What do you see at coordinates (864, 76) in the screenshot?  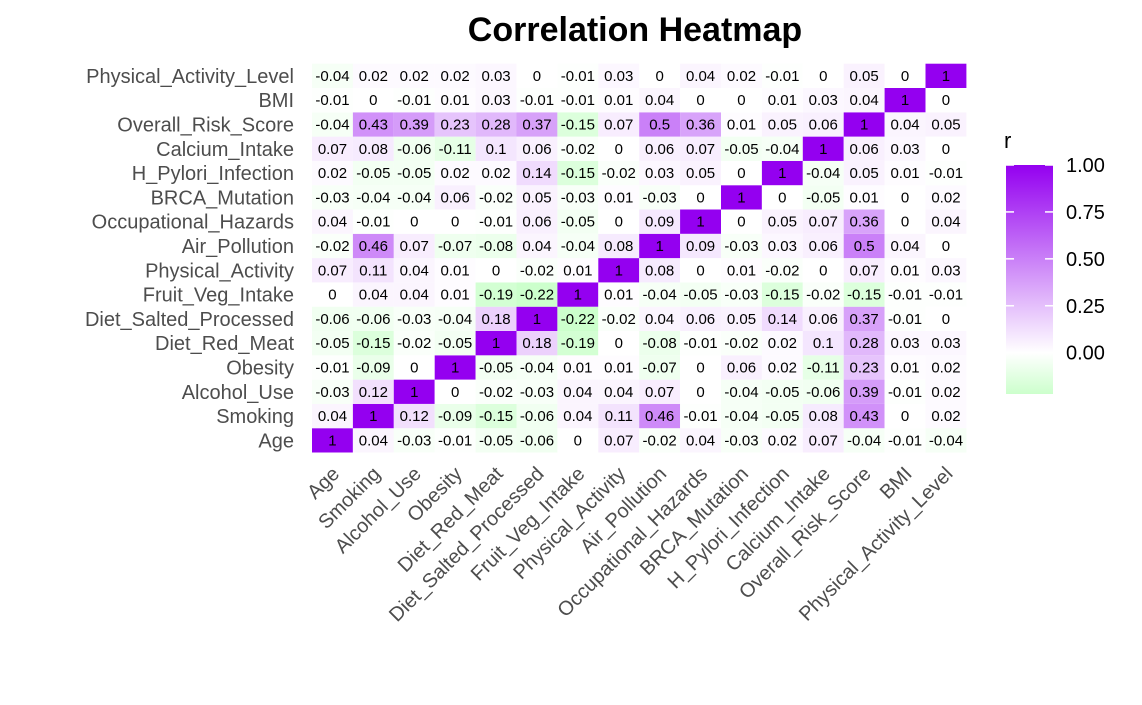 I see `cell-value-label: 0.05` at bounding box center [864, 76].